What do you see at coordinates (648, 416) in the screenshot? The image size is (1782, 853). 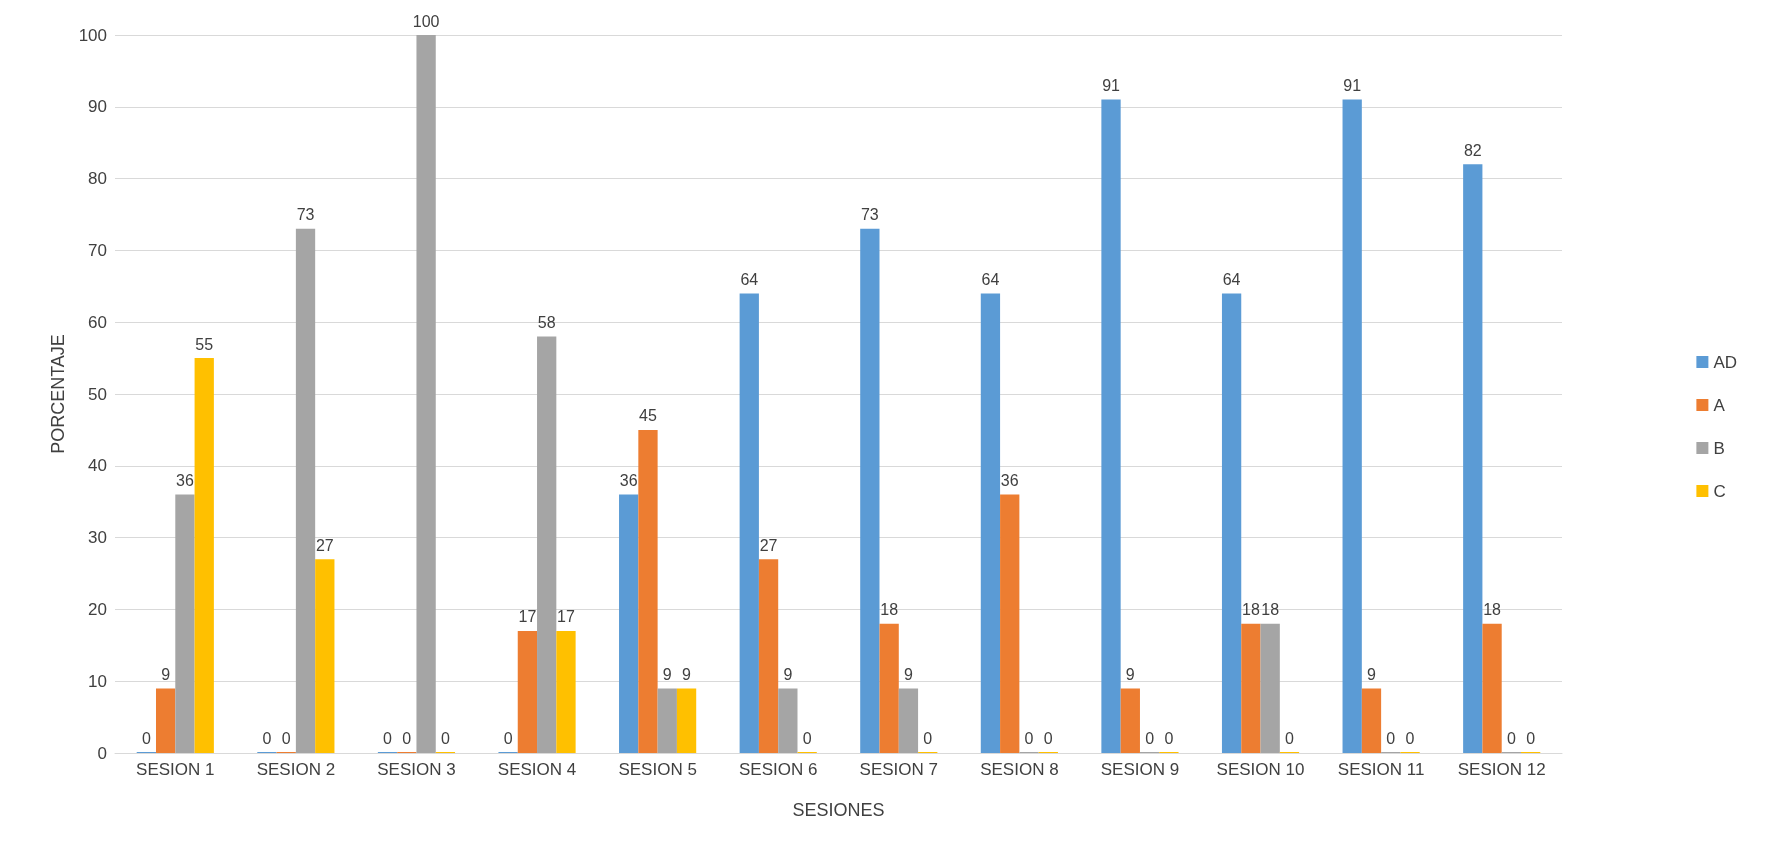 I see `data-label: 45` at bounding box center [648, 416].